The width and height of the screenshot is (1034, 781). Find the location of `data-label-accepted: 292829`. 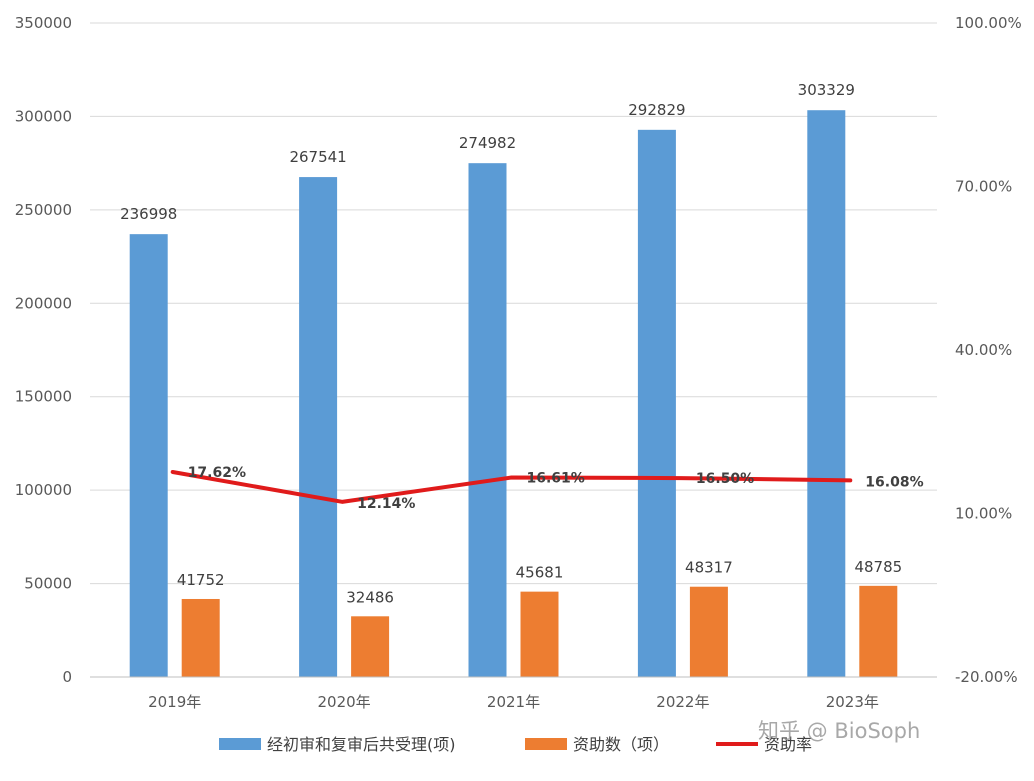

data-label-accepted: 292829 is located at coordinates (656, 110).